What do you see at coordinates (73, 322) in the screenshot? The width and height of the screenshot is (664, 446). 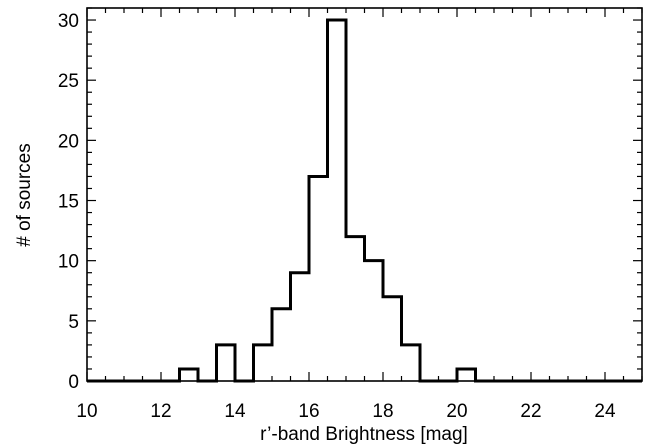 I see `y-tick-label: 5` at bounding box center [73, 322].